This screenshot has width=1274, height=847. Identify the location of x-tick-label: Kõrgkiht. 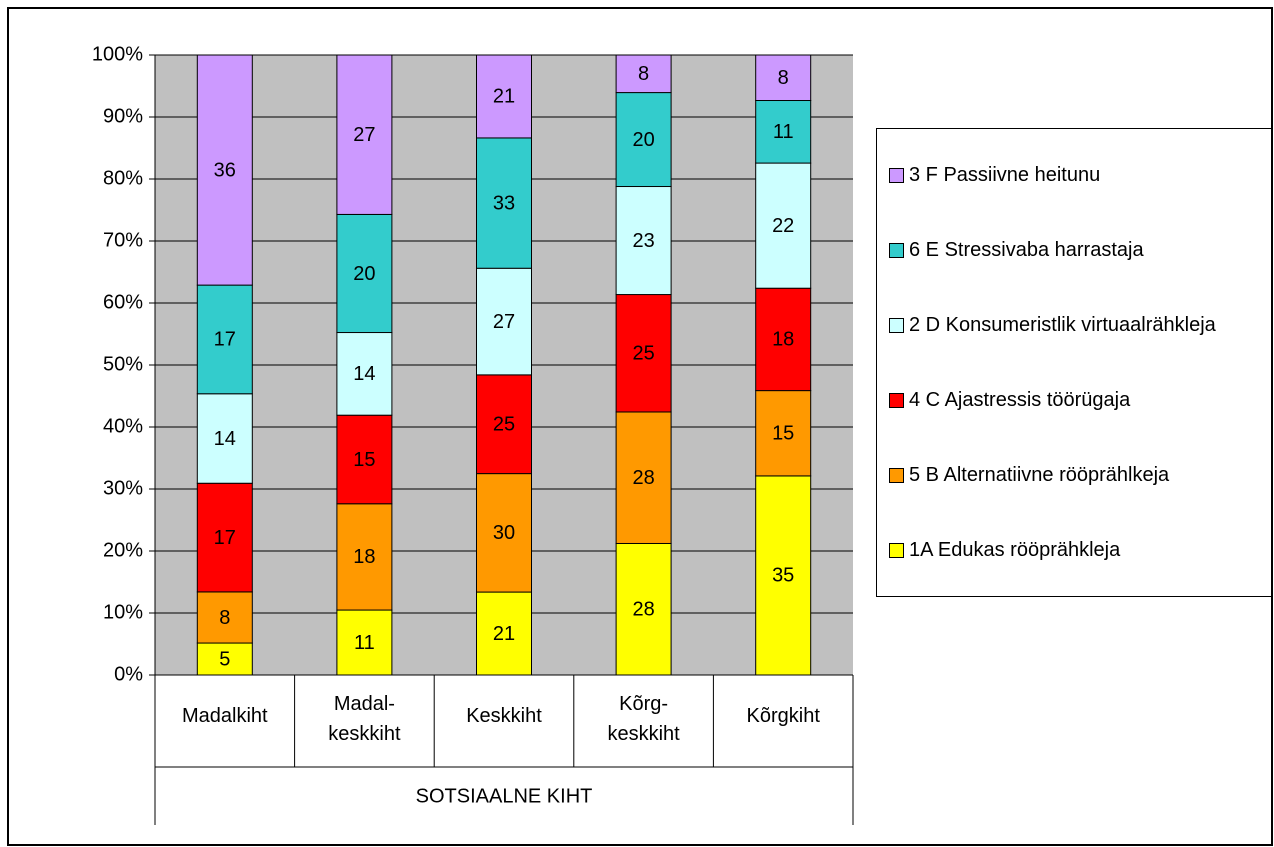
(784, 716).